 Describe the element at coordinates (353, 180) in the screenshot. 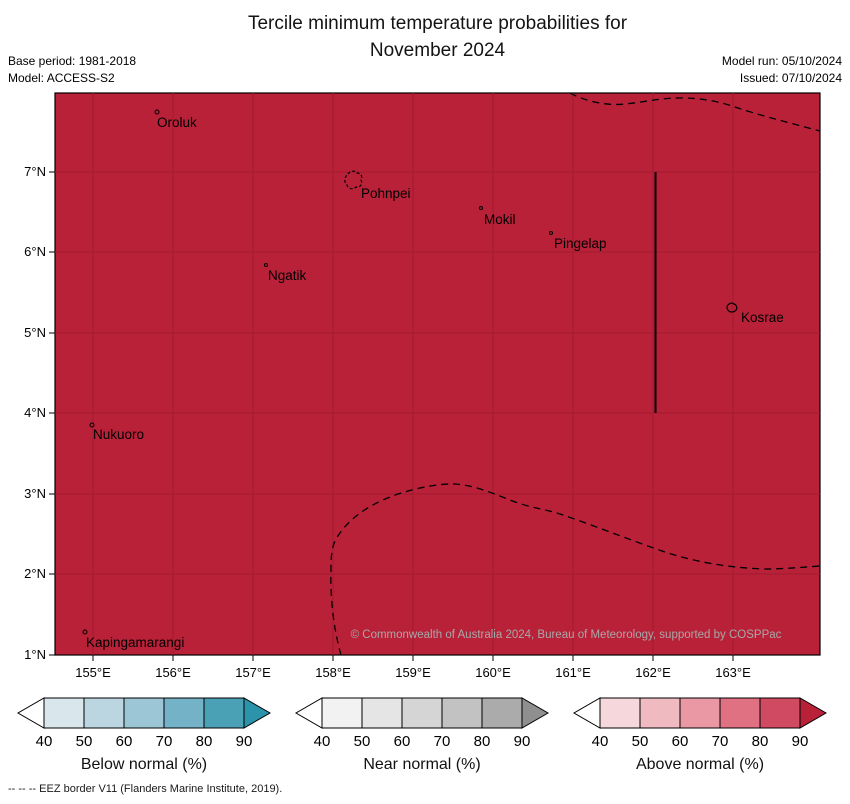

I see `pohnpei-island-shape` at that location.